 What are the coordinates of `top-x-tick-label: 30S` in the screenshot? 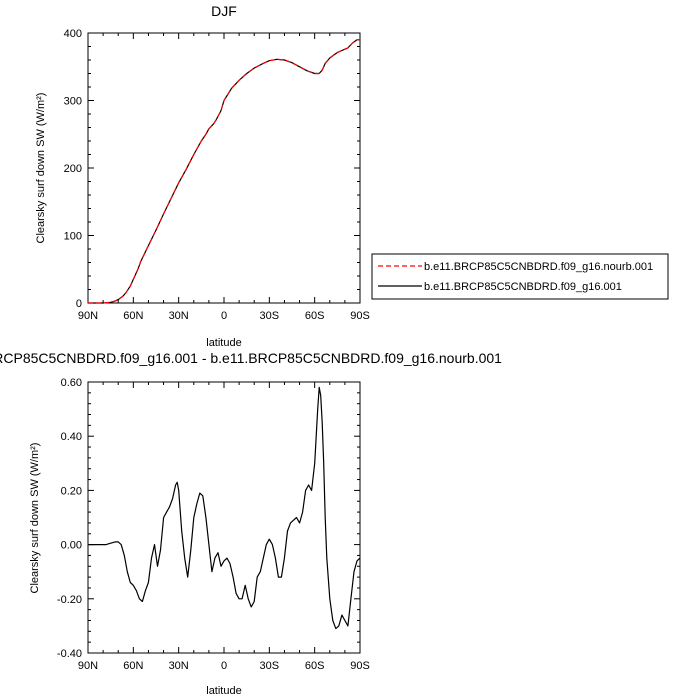 It's located at (270, 316).